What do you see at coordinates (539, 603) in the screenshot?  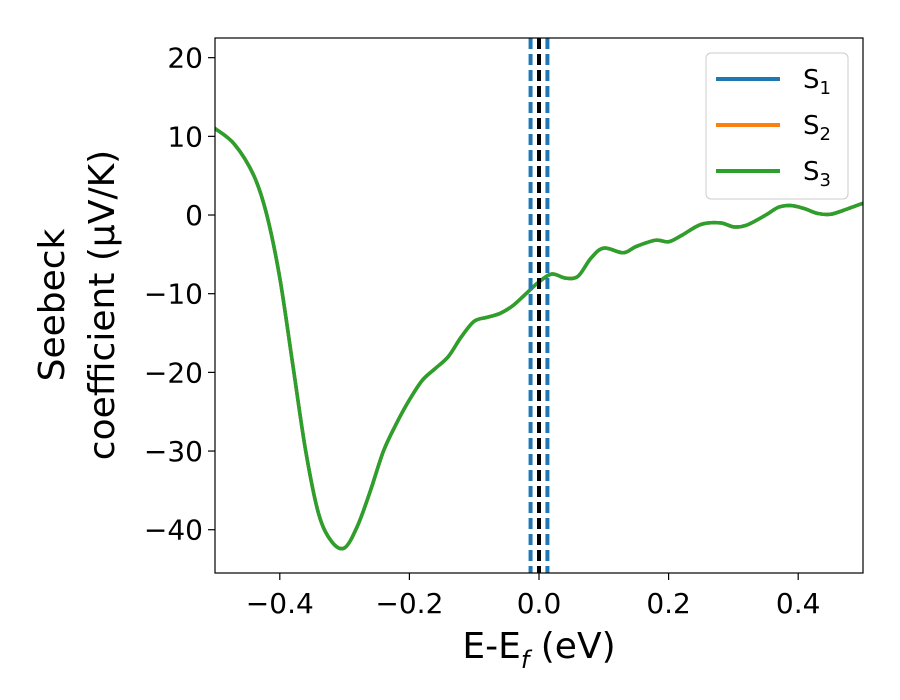 I see `x-tick-label: 0.0` at bounding box center [539, 603].